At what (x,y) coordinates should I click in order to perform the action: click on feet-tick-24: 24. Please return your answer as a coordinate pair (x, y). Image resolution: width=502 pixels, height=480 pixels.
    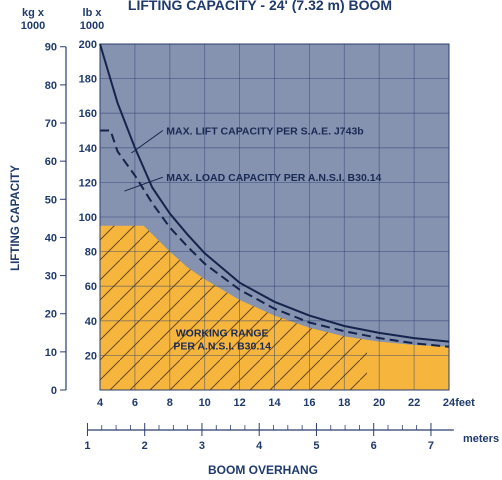
    Looking at the image, I should click on (449, 403).